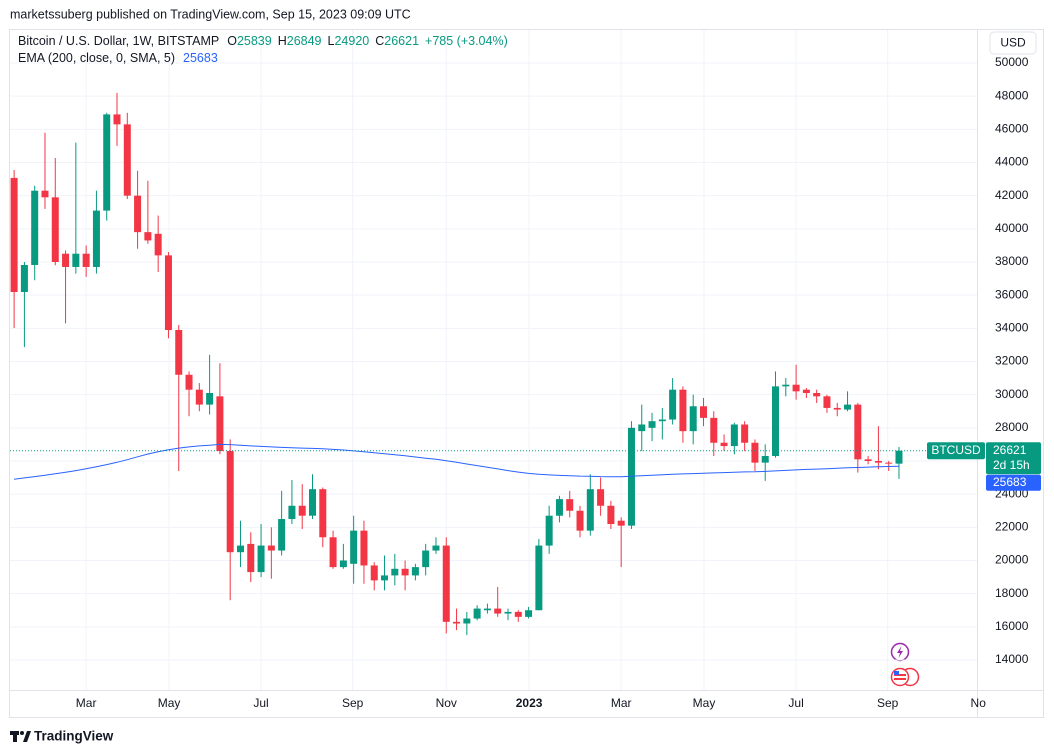  What do you see at coordinates (74, 736) in the screenshot?
I see `footer-brand: TradingView` at bounding box center [74, 736].